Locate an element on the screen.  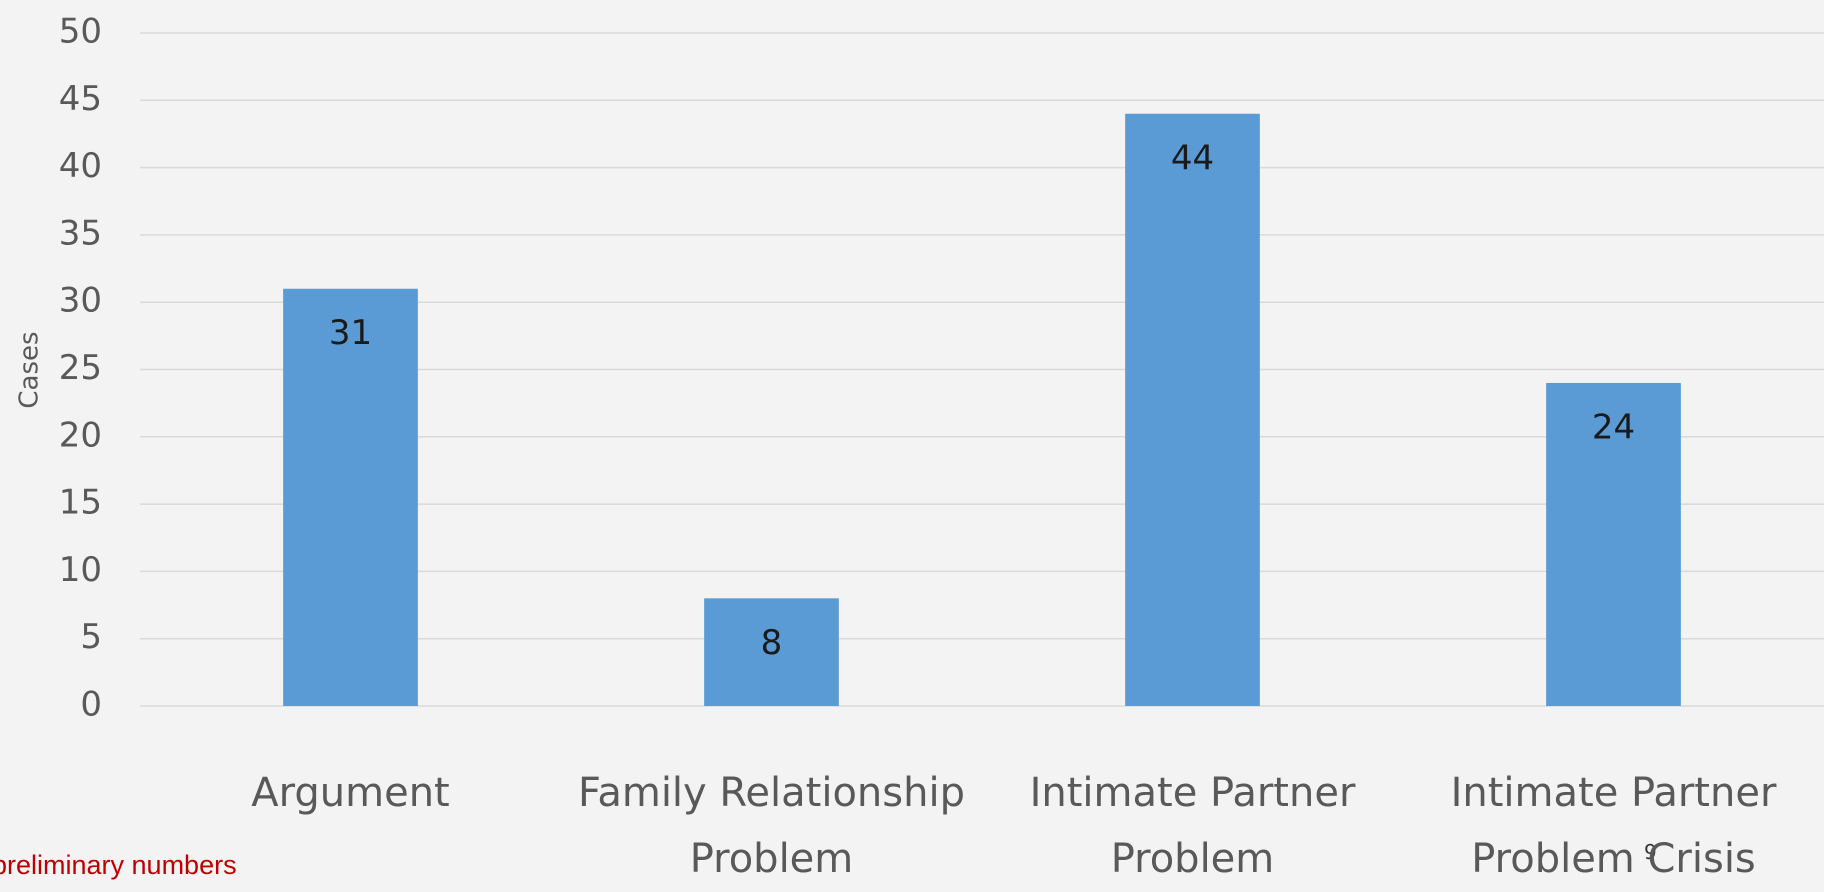
y-tick-label: 20 is located at coordinates (80, 435).